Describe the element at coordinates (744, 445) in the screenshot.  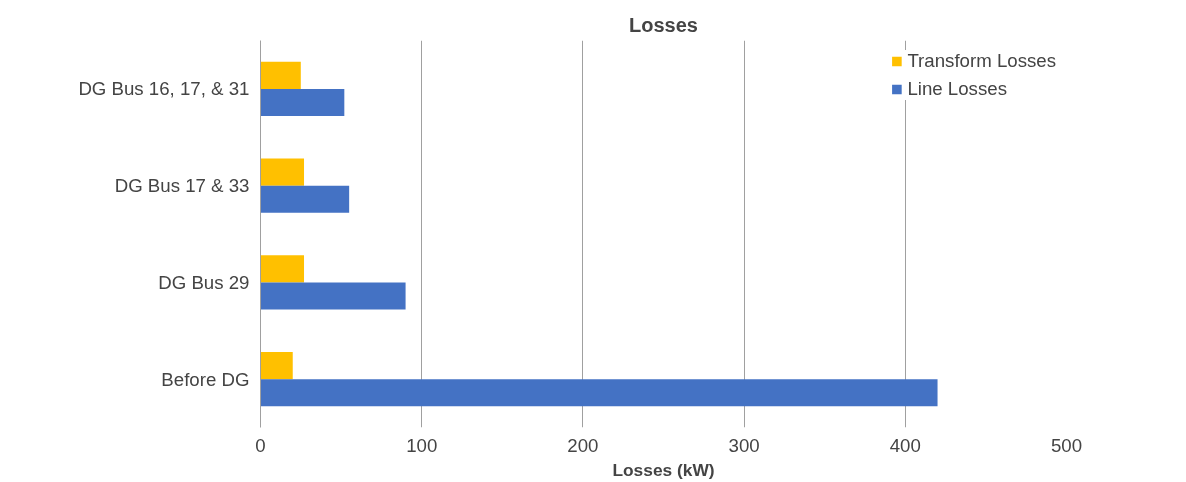
I see `x-tick-label: 300` at that location.